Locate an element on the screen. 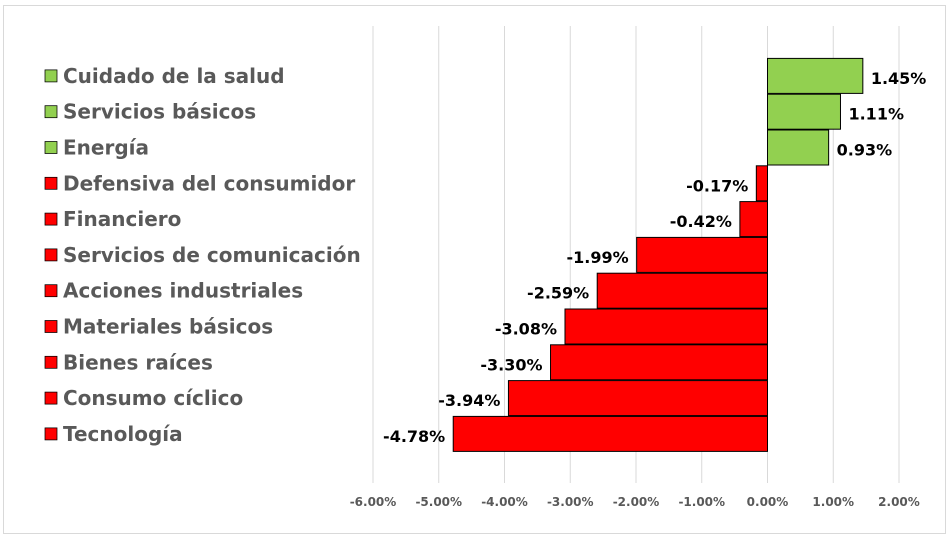  legend-label: Acciones industriales is located at coordinates (183, 291).